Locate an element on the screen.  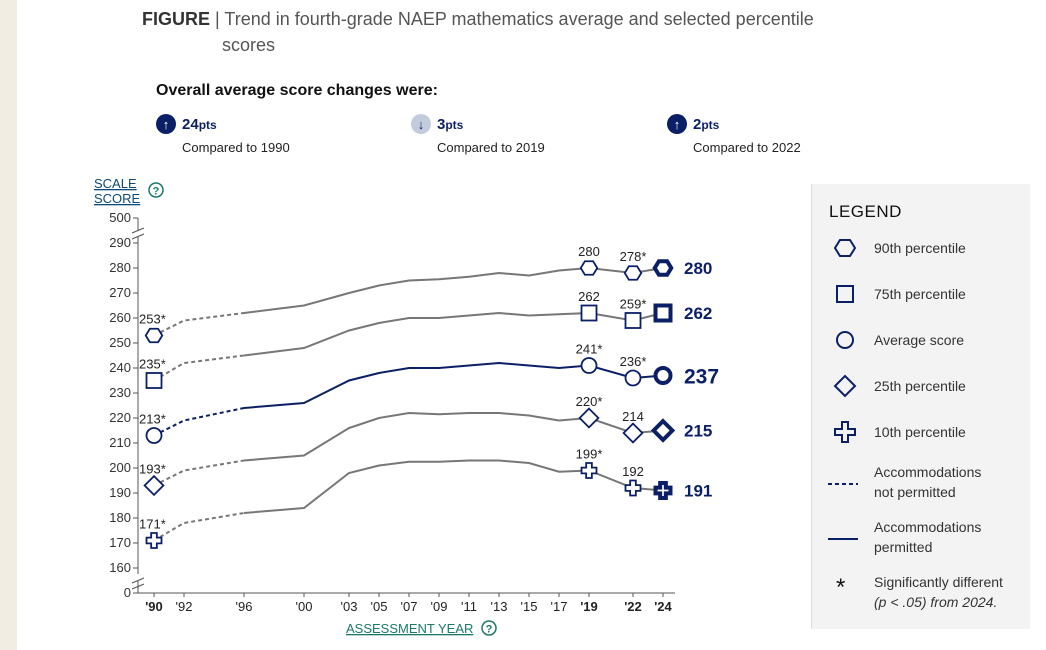
legend-item-p25: 25th percentile is located at coordinates (921, 392).